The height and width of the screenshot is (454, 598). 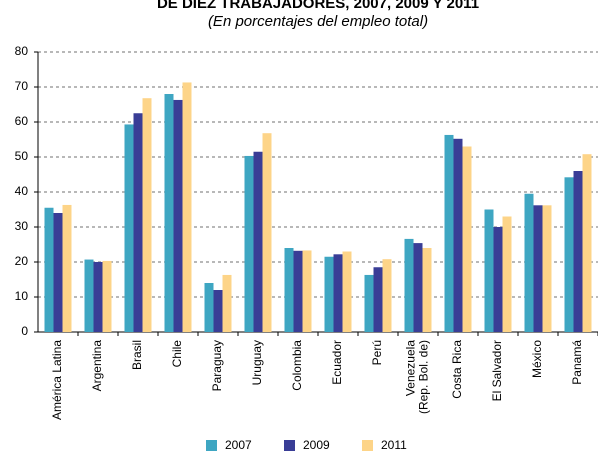 What do you see at coordinates (537, 359) in the screenshot?
I see `x-tick-label: México` at bounding box center [537, 359].